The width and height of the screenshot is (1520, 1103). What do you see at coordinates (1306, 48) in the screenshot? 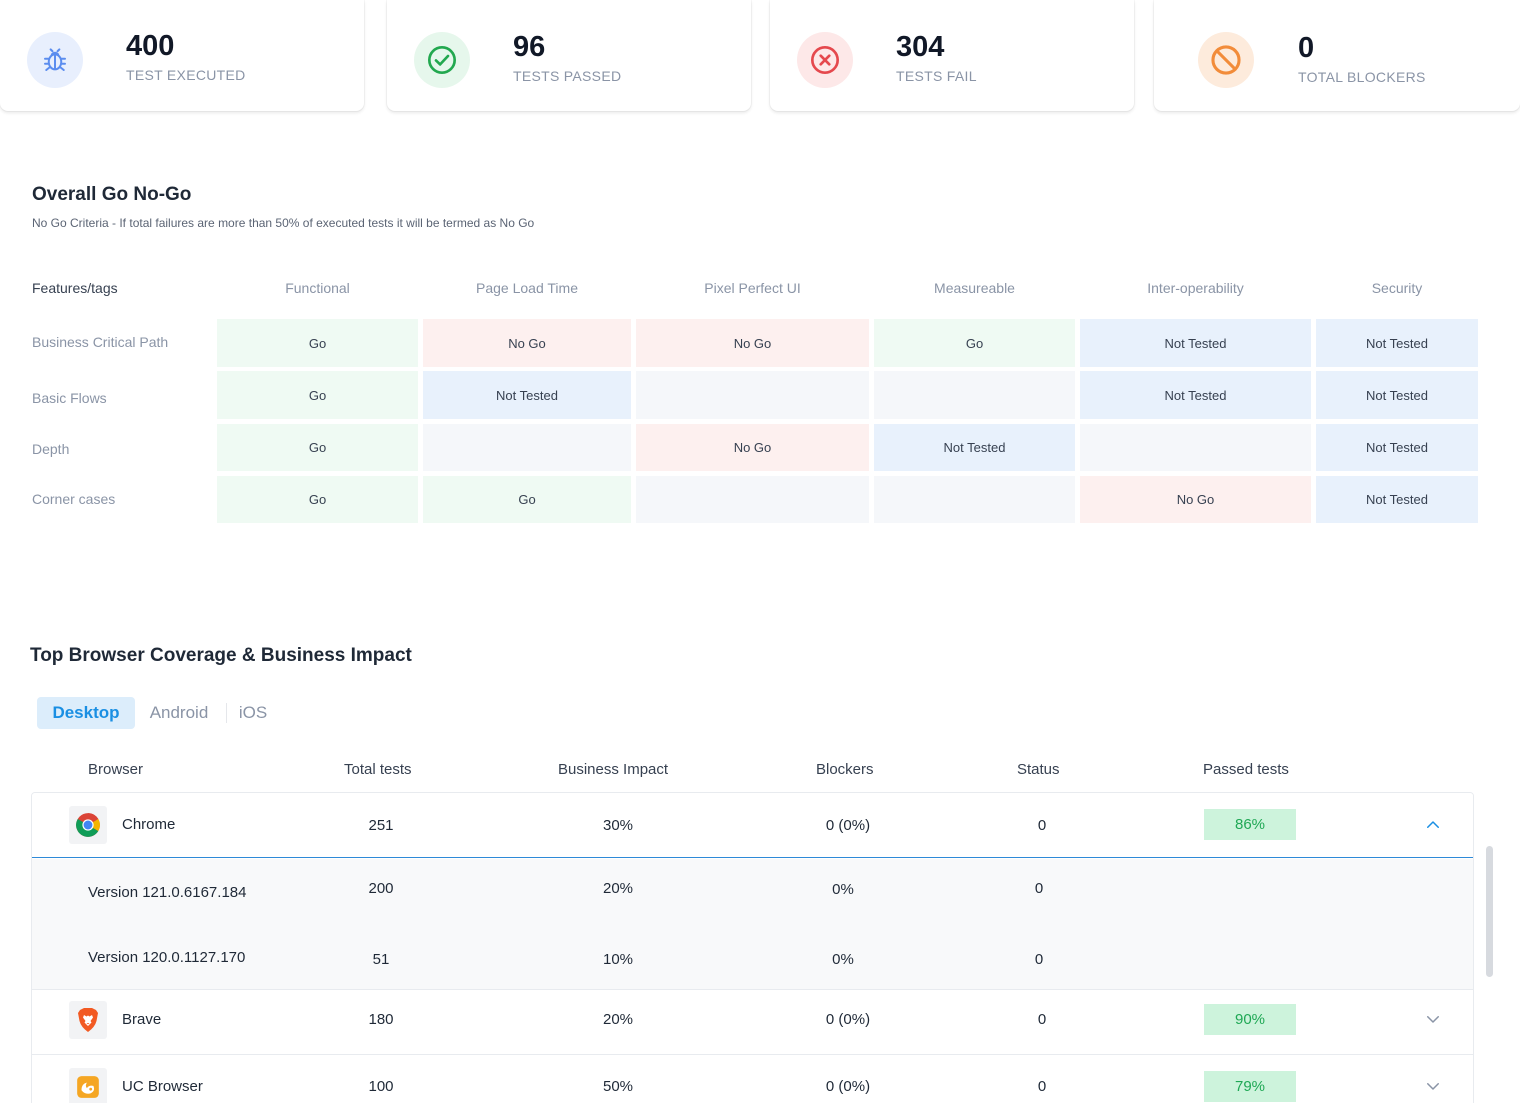
I see `stat-value: 0` at bounding box center [1306, 48].